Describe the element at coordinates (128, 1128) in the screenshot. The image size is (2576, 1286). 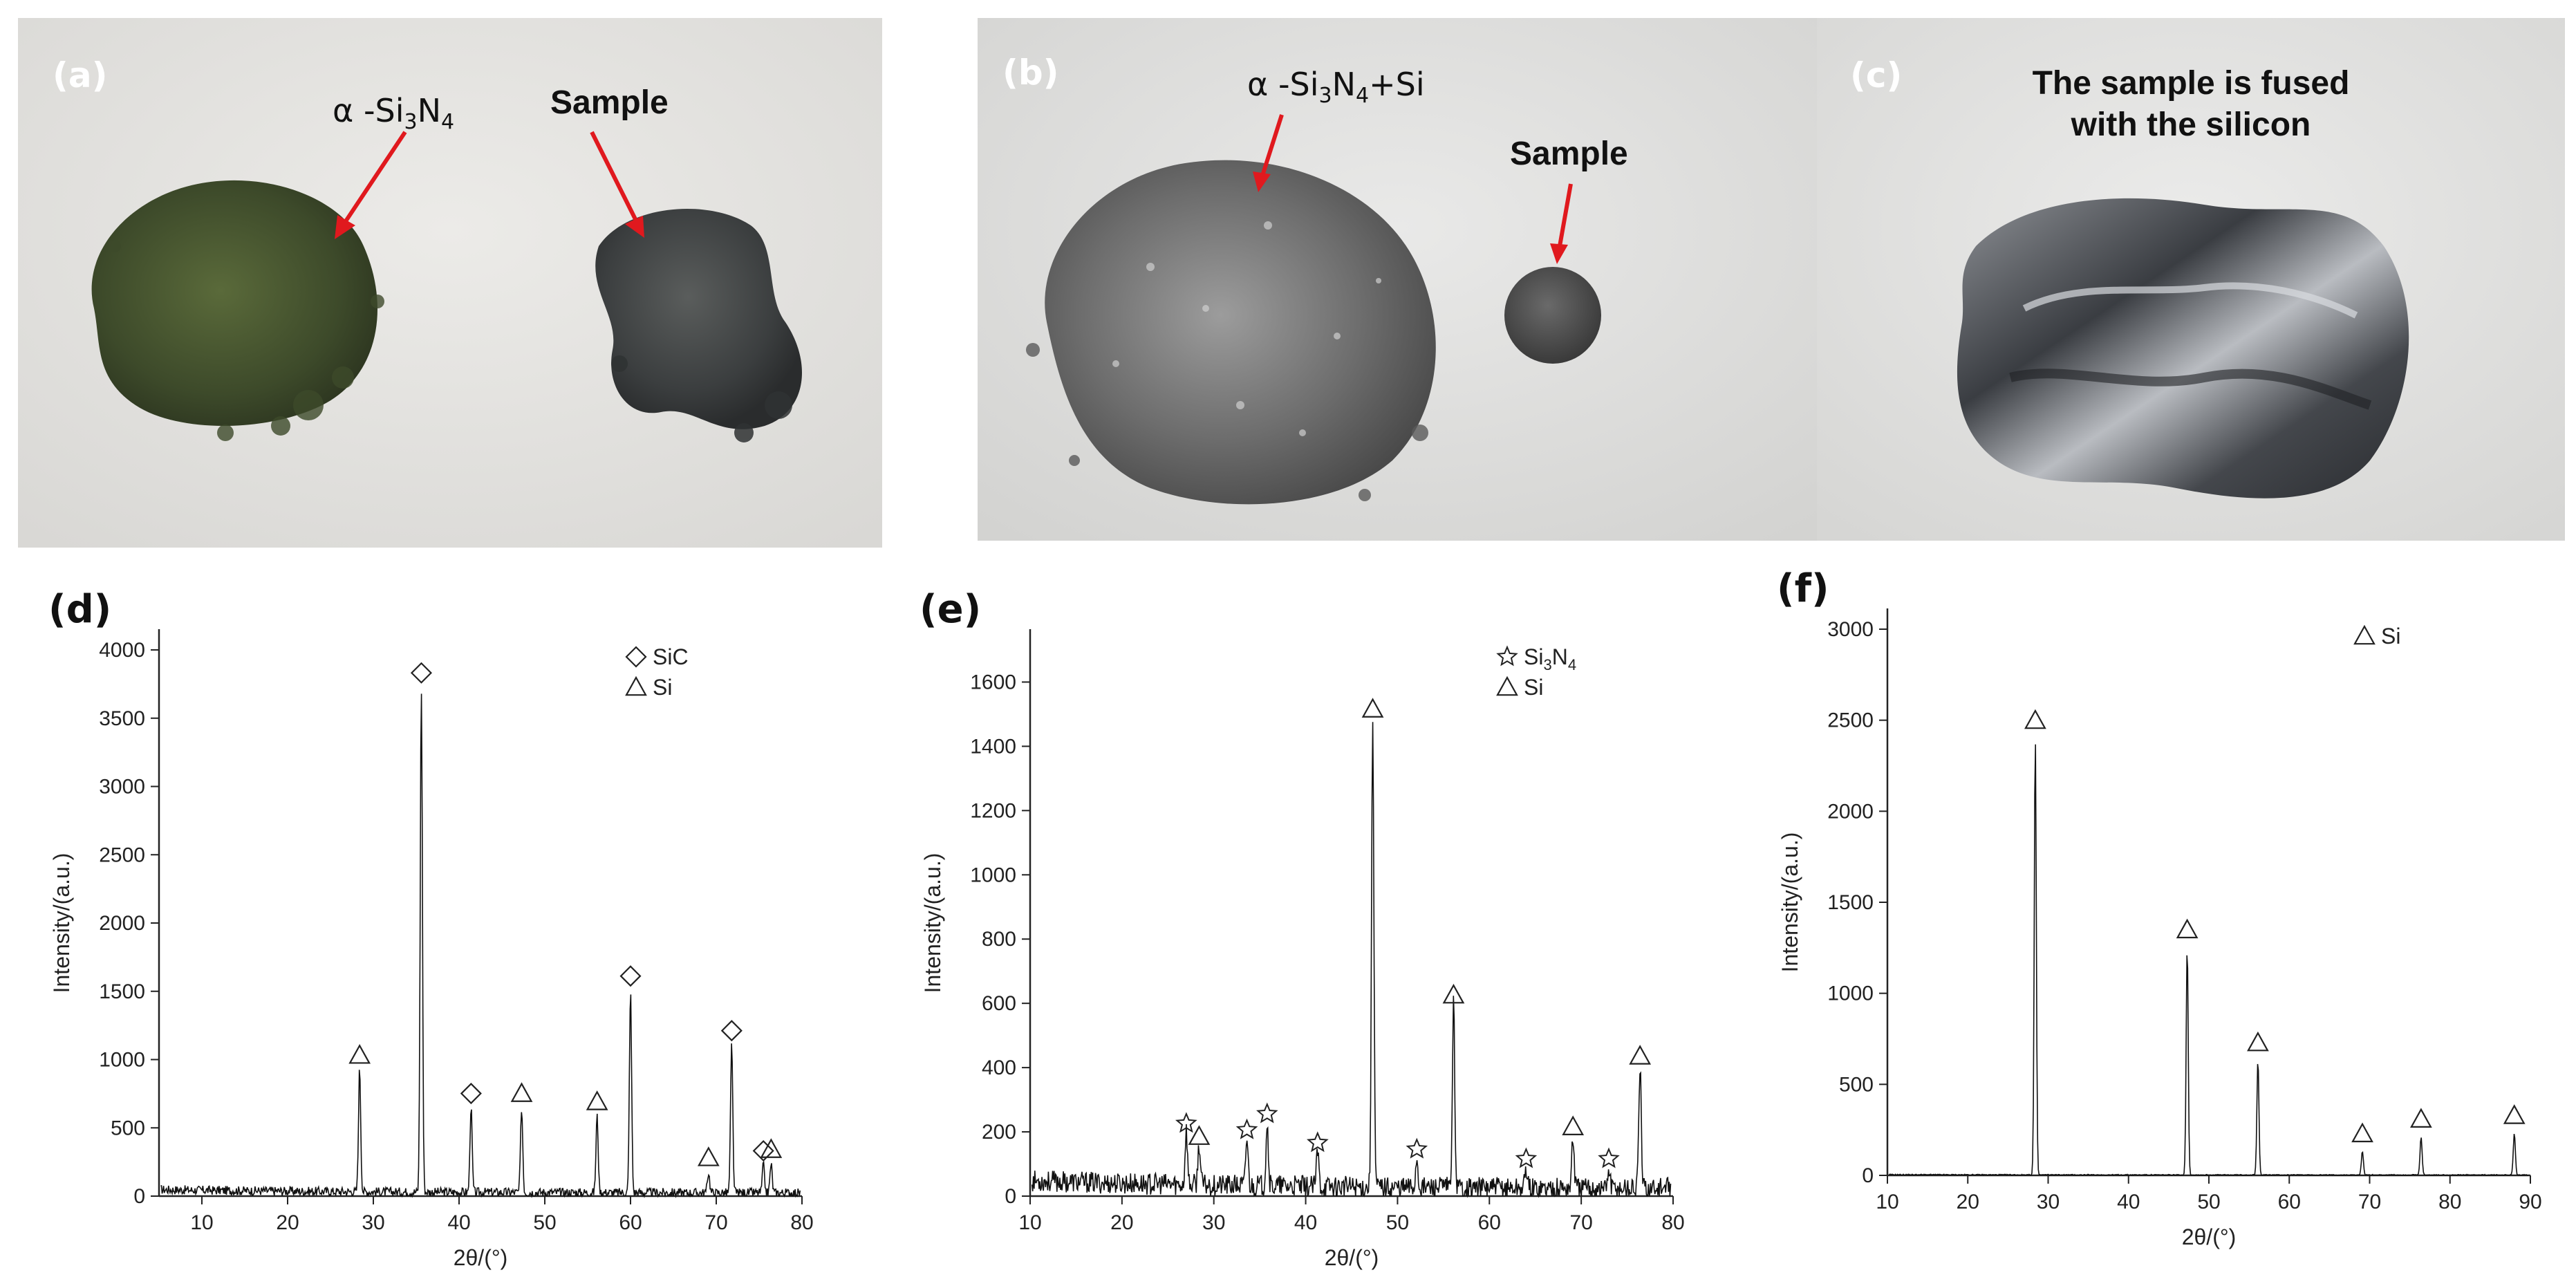
I see `y-tick-label: 500` at that location.